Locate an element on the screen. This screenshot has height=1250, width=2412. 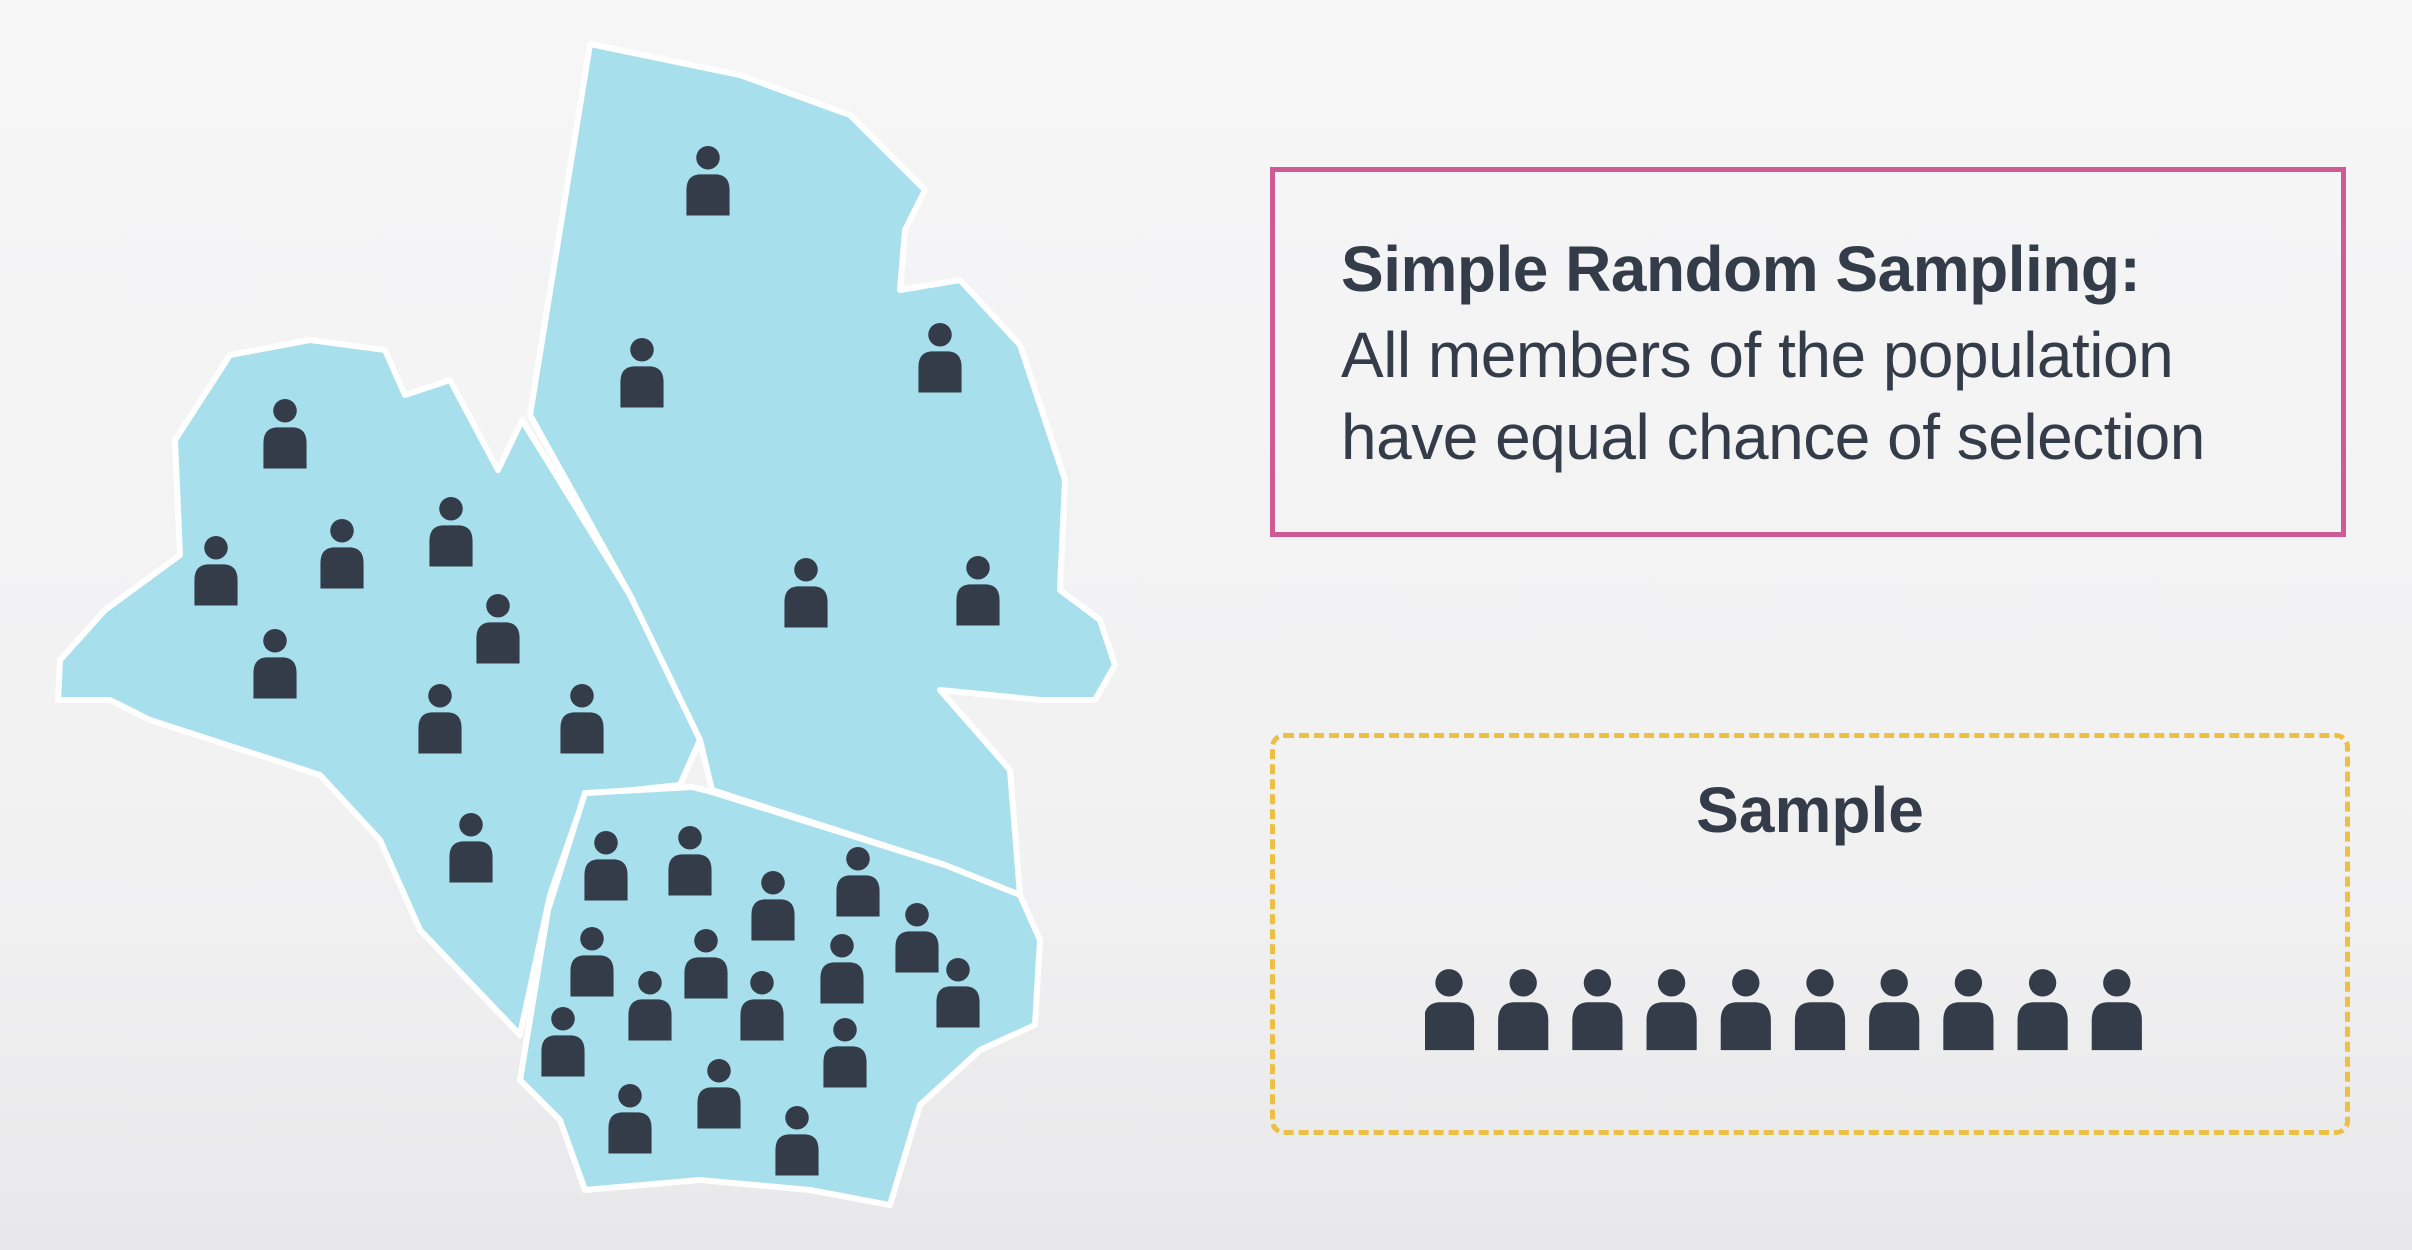
sample-box: Sample is located at coordinates (1810, 934).